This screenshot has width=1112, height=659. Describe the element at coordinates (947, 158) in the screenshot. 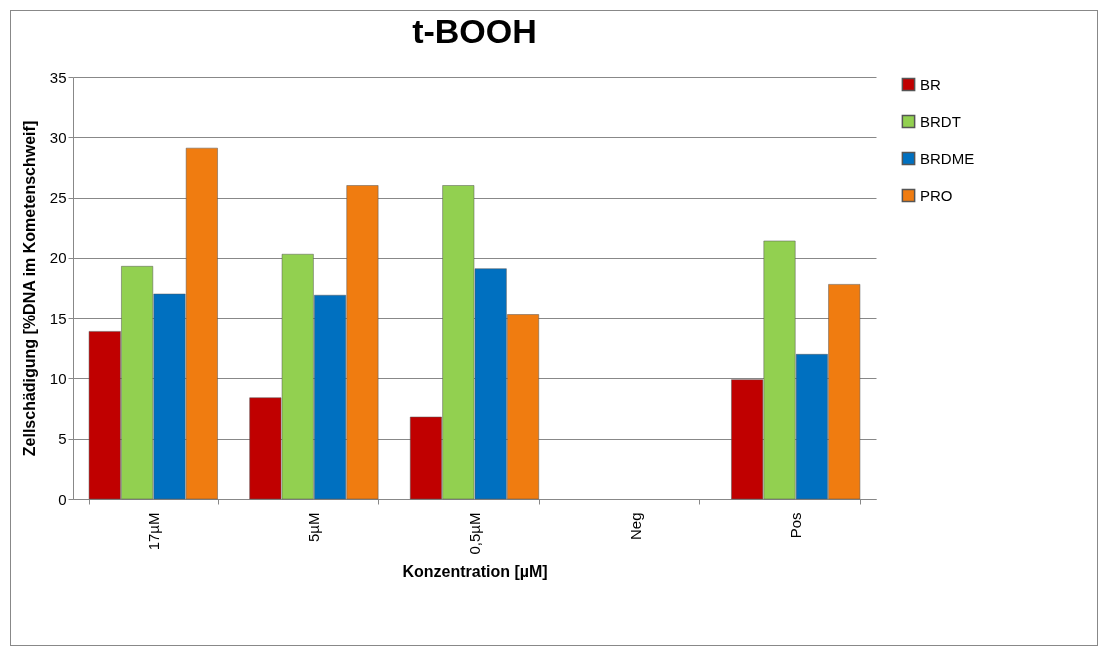

I see `legend-label: BRDME` at that location.